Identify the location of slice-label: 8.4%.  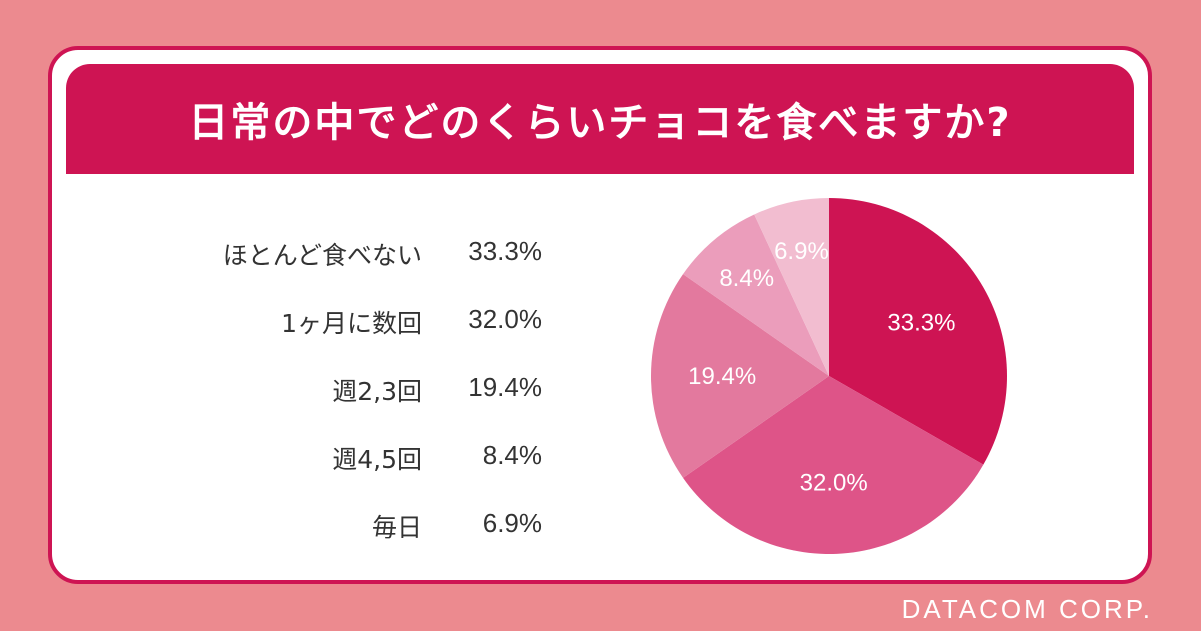
(746, 278).